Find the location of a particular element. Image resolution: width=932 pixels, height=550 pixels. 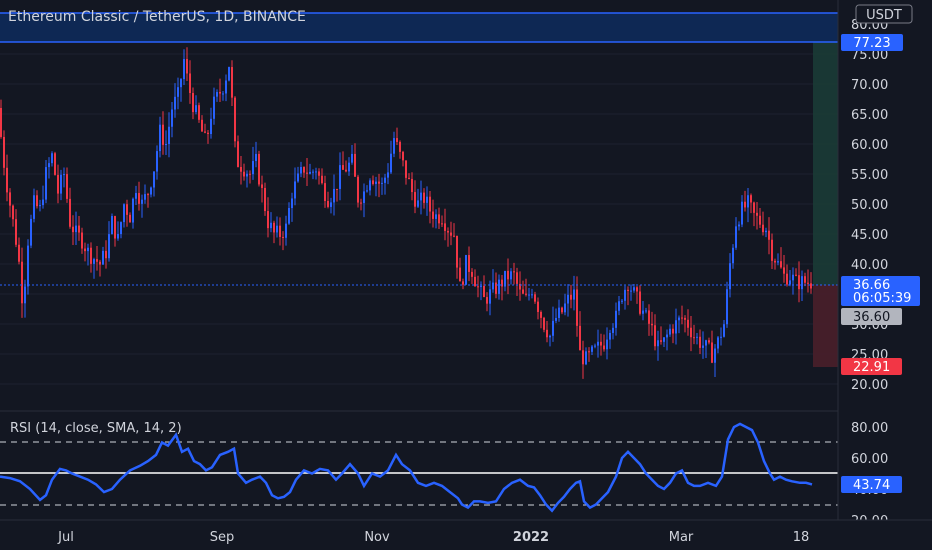

top-highlight-band is located at coordinates (419, 27).